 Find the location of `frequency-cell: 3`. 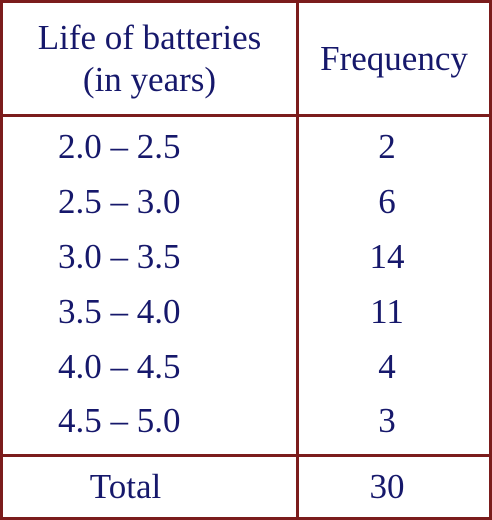

frequency-cell: 3 is located at coordinates (387, 421).